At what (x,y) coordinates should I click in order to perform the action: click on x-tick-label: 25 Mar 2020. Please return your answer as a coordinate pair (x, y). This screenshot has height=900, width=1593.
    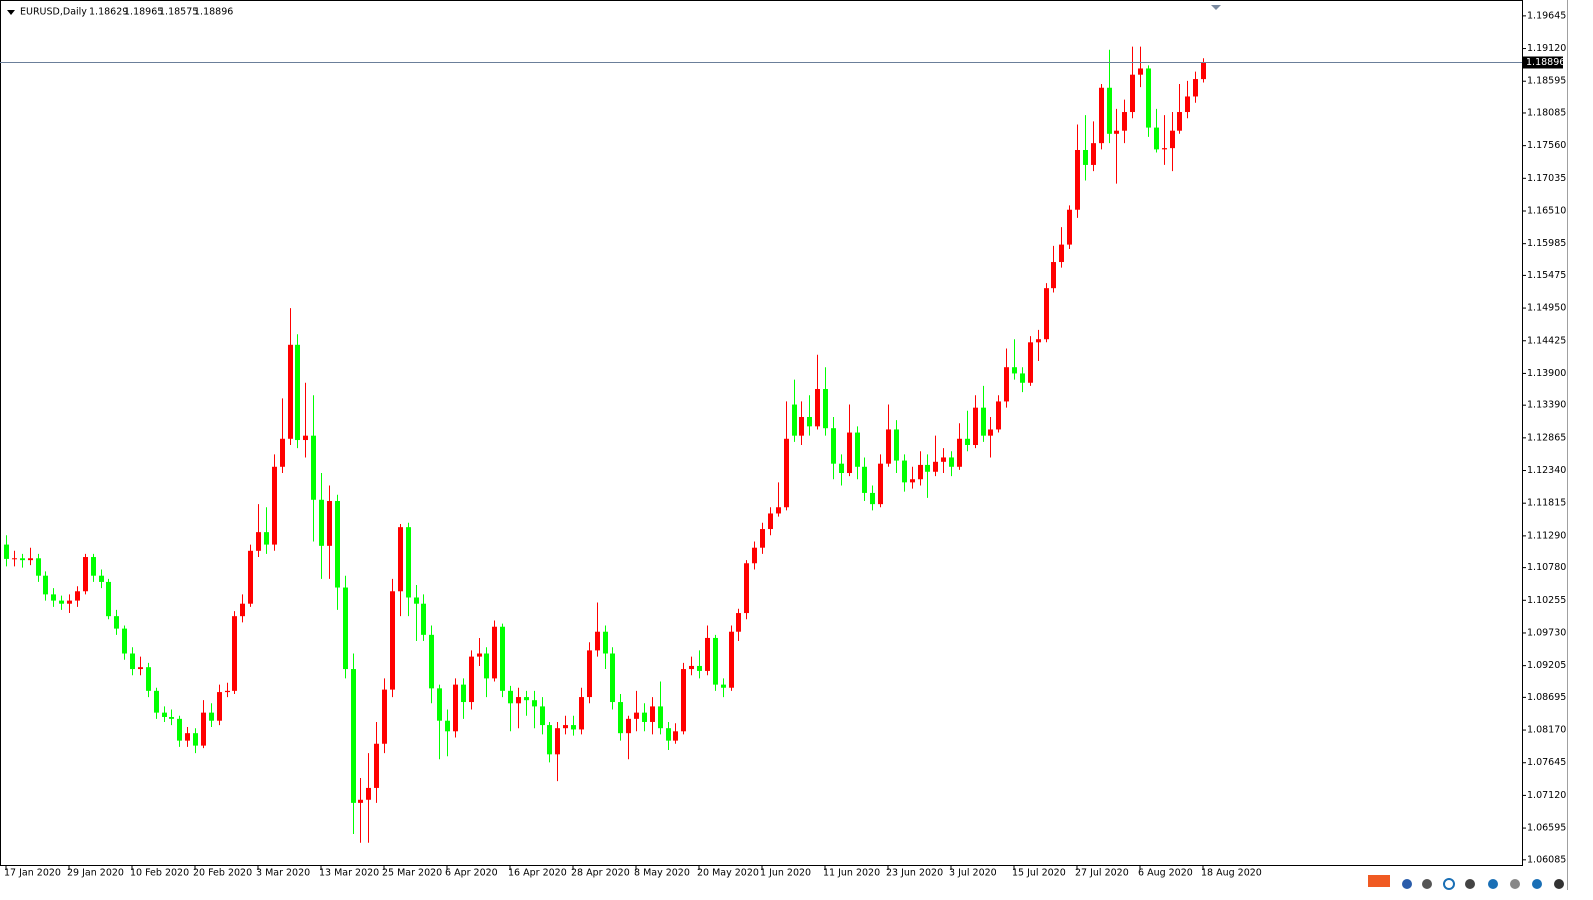
    Looking at the image, I should click on (412, 873).